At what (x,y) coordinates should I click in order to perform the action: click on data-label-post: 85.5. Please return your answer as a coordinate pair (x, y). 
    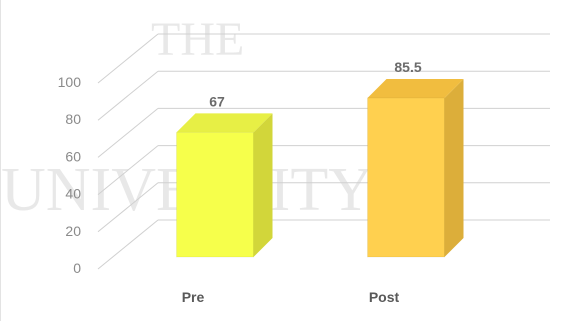
    Looking at the image, I should click on (407, 67).